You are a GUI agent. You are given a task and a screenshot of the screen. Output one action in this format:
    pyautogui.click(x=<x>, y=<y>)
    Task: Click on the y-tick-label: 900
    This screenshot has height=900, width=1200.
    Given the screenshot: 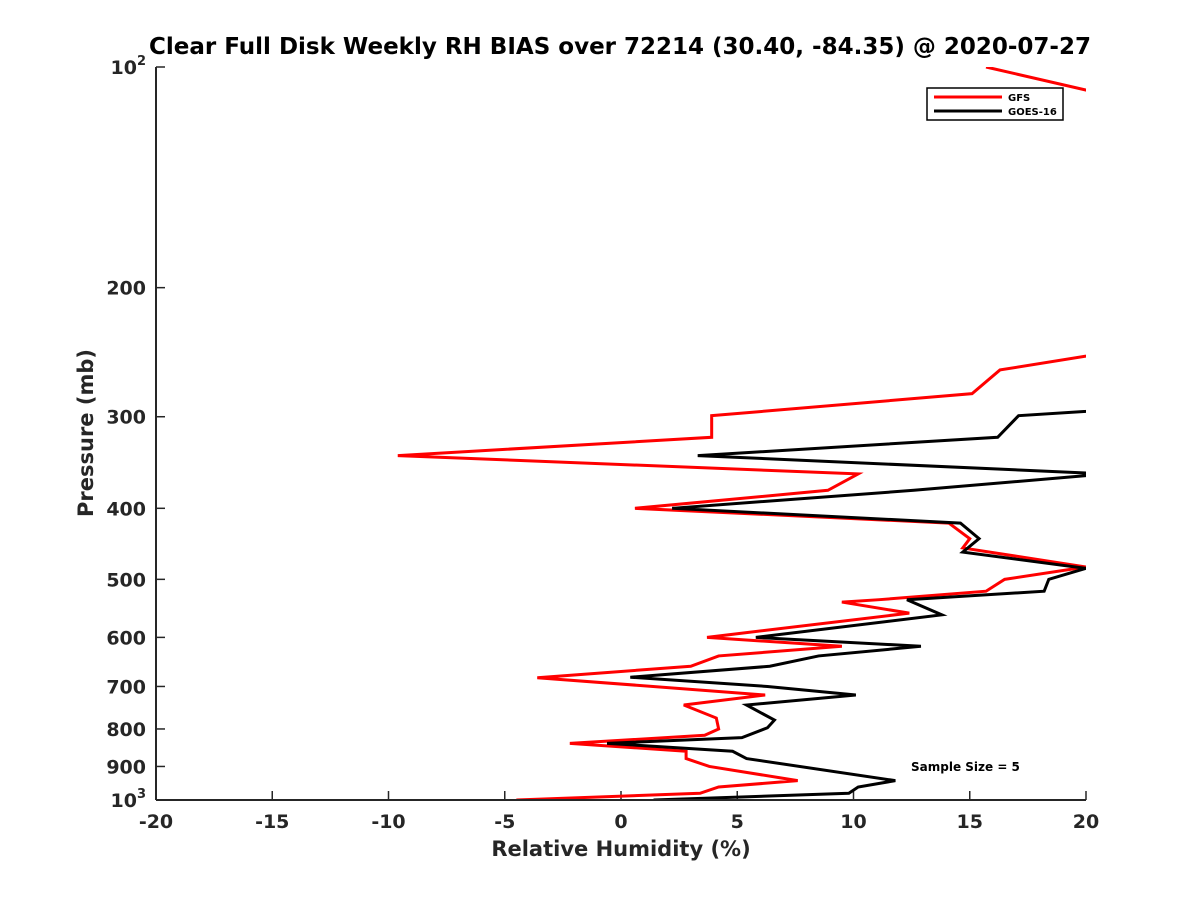 What is the action you would take?
    pyautogui.click(x=126, y=767)
    